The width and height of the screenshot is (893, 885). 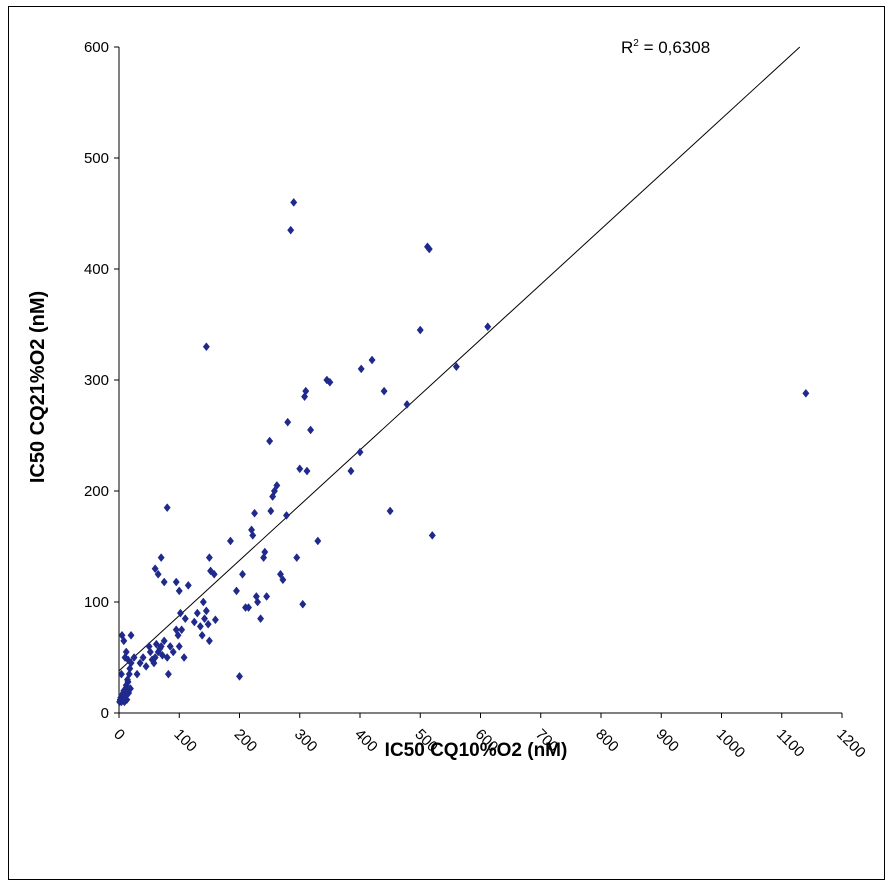 I want to click on x-tick-label: 0, so click(x=119, y=735).